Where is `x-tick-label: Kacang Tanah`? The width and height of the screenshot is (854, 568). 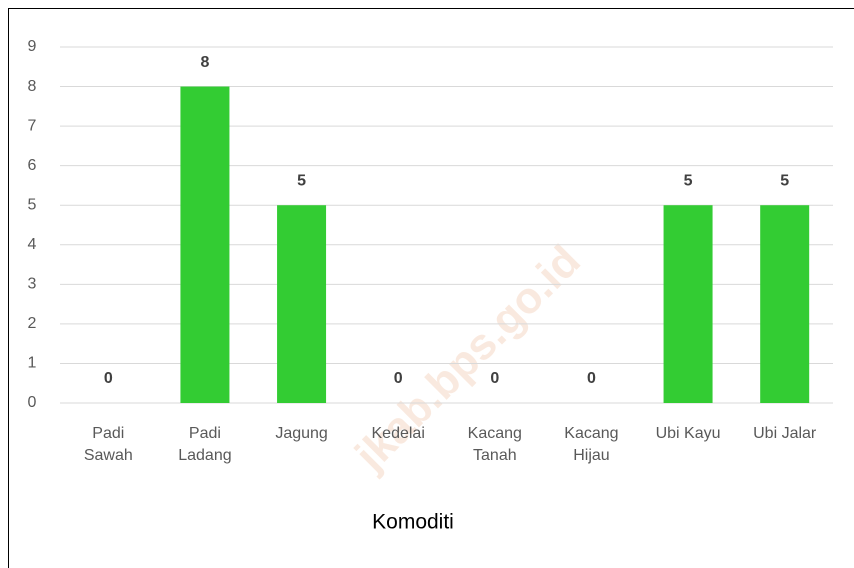 x-tick-label: Kacang Tanah is located at coordinates (494, 444).